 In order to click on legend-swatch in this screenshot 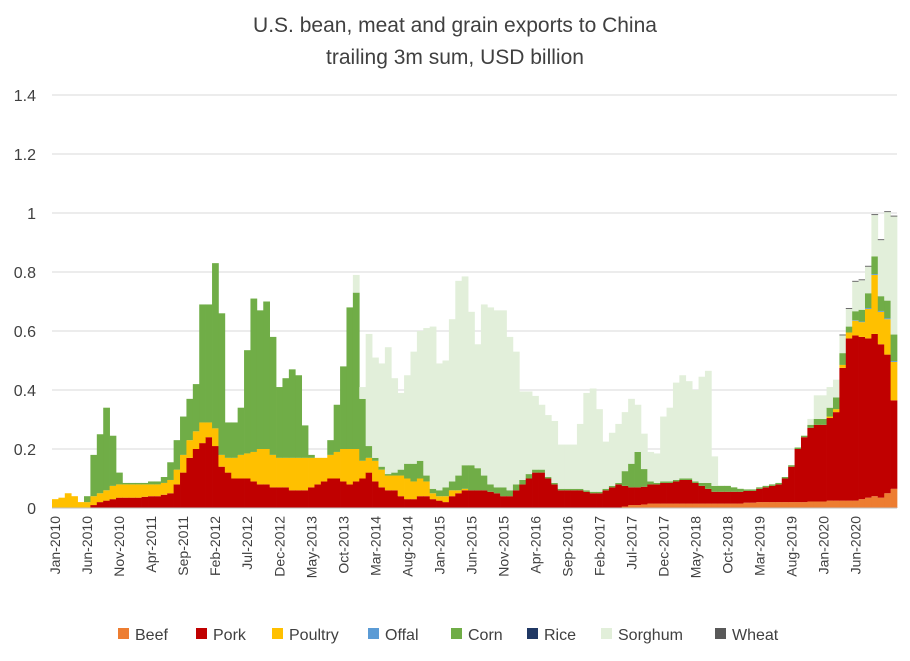, I will do `click(201, 633)`.